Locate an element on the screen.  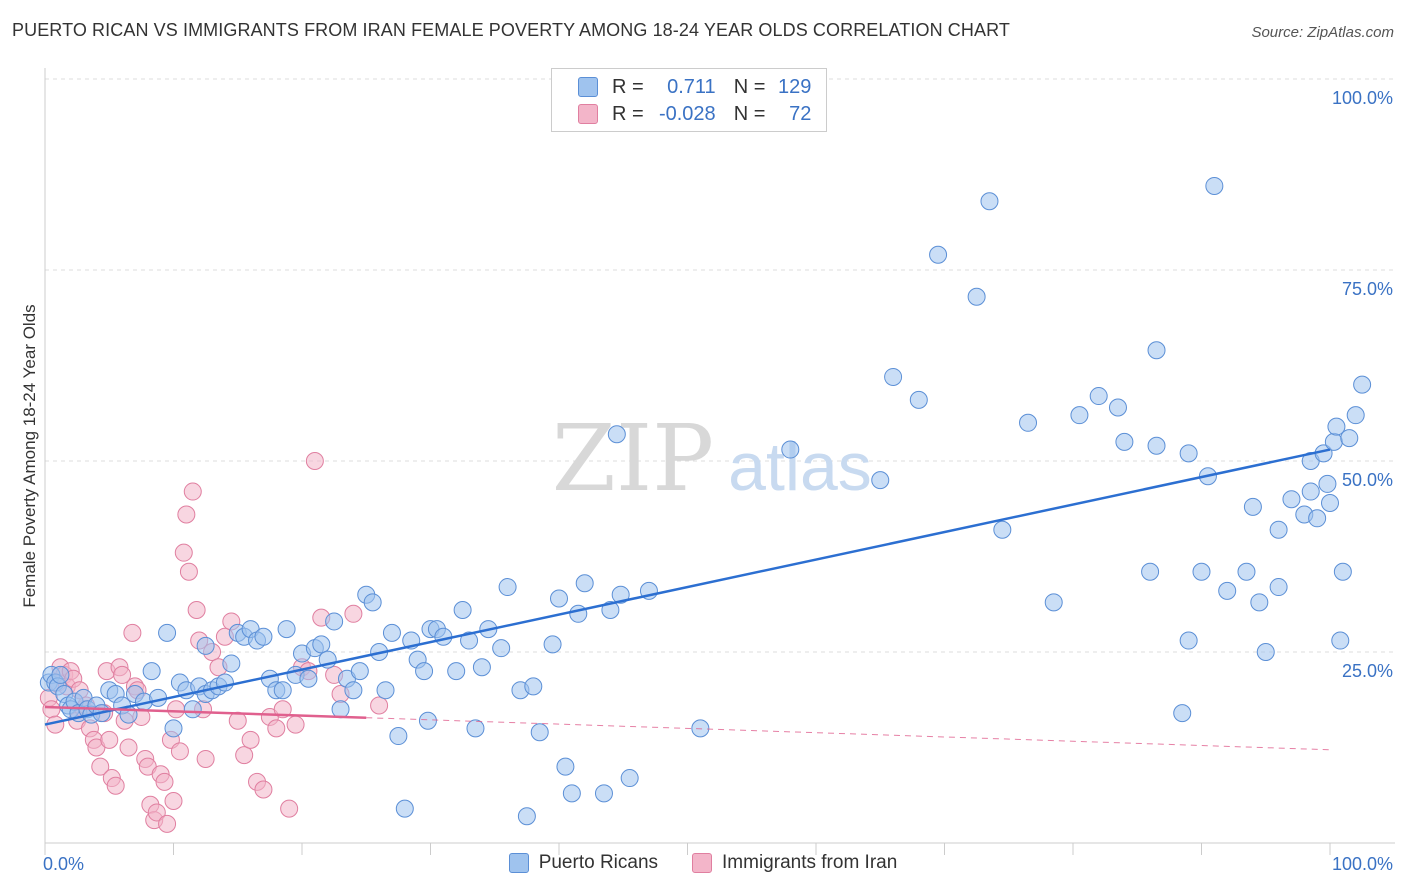
legend-item-immigrants-from-iran: Immigrants from Iran is located at coordinates (794, 863).